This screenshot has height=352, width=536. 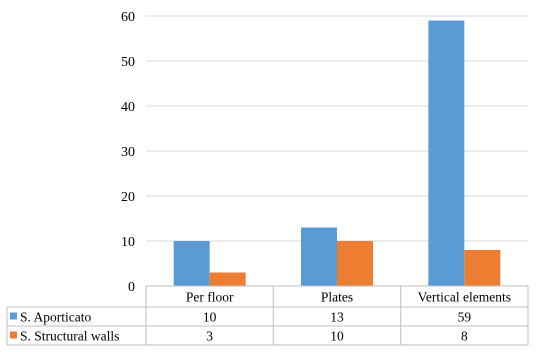 What do you see at coordinates (464, 297) in the screenshot?
I see `category-label: Vertical elements` at bounding box center [464, 297].